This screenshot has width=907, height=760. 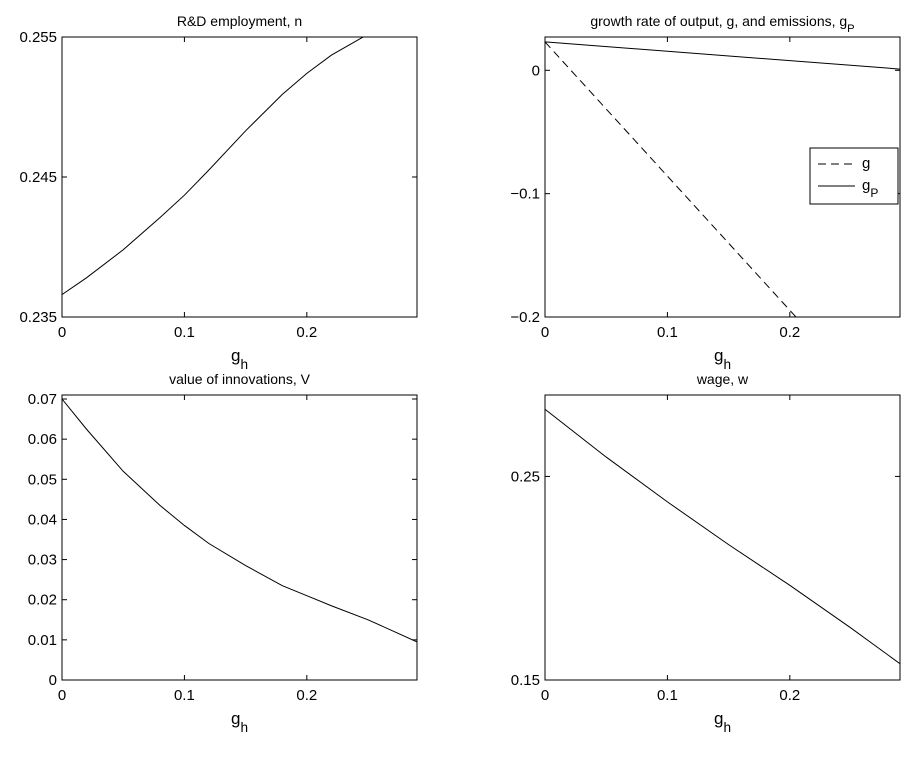 I want to click on y-tick-label: 0.01, so click(x=42, y=640).